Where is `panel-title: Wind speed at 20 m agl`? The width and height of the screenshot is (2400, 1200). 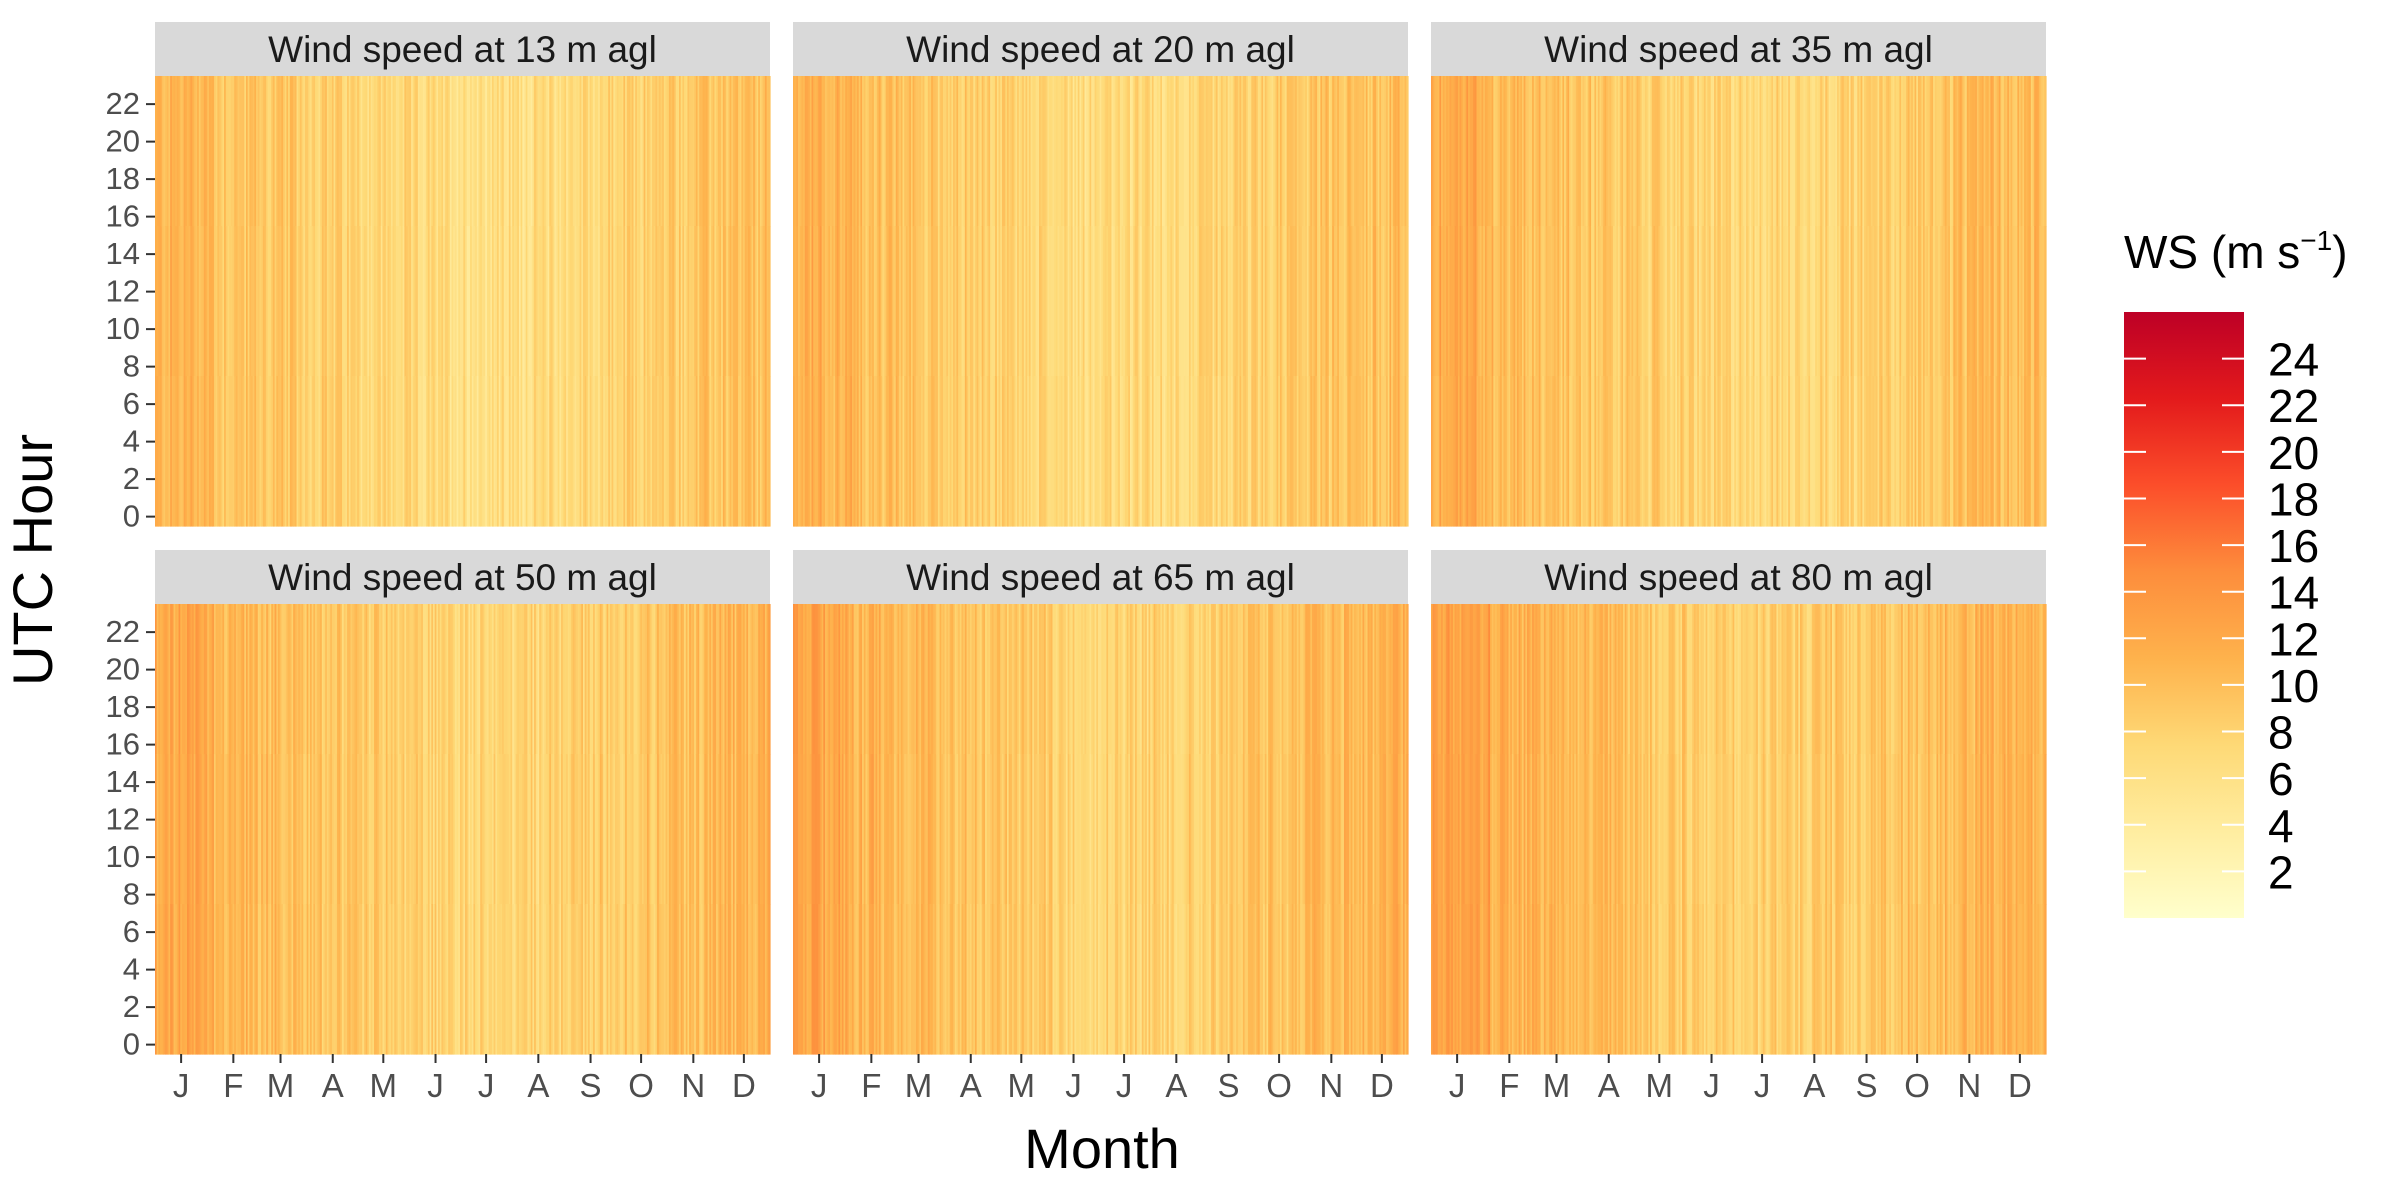
panel-title: Wind speed at 20 m agl is located at coordinates (1100, 49).